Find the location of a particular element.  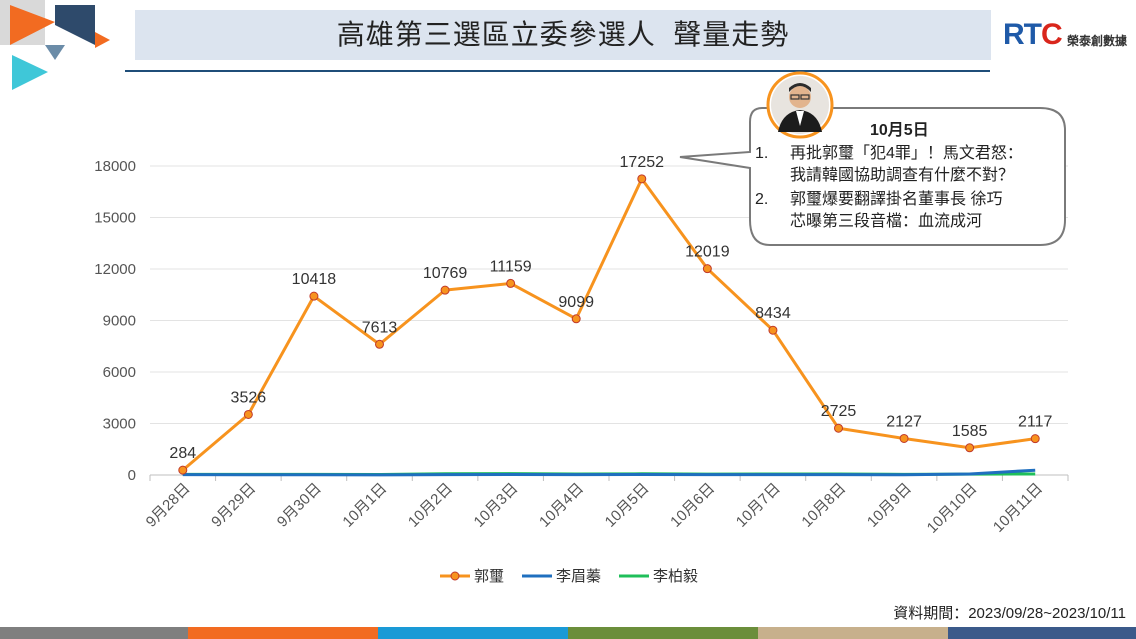

y-tick-label: 12000 is located at coordinates (115, 269).